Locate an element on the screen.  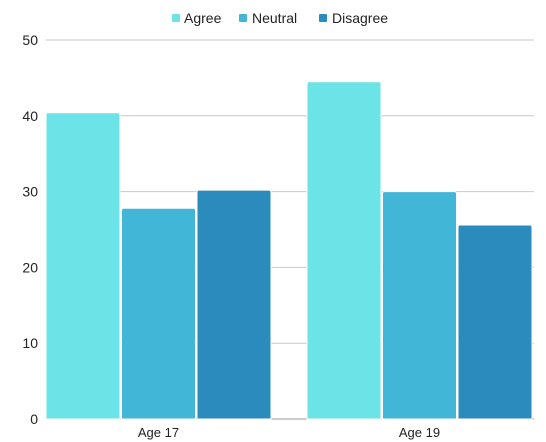
x-category-label: Age 19 is located at coordinates (419, 432).